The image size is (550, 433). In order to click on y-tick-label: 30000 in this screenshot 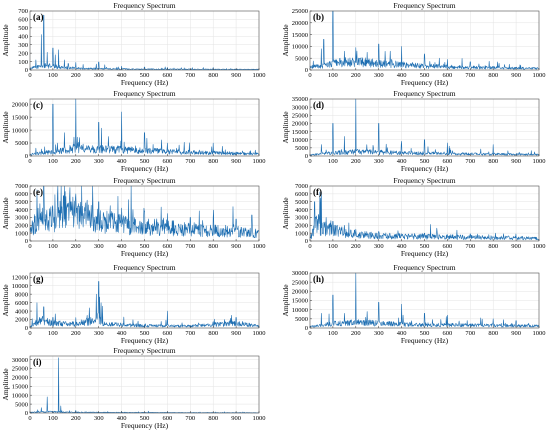, I will do `click(20, 360)`.